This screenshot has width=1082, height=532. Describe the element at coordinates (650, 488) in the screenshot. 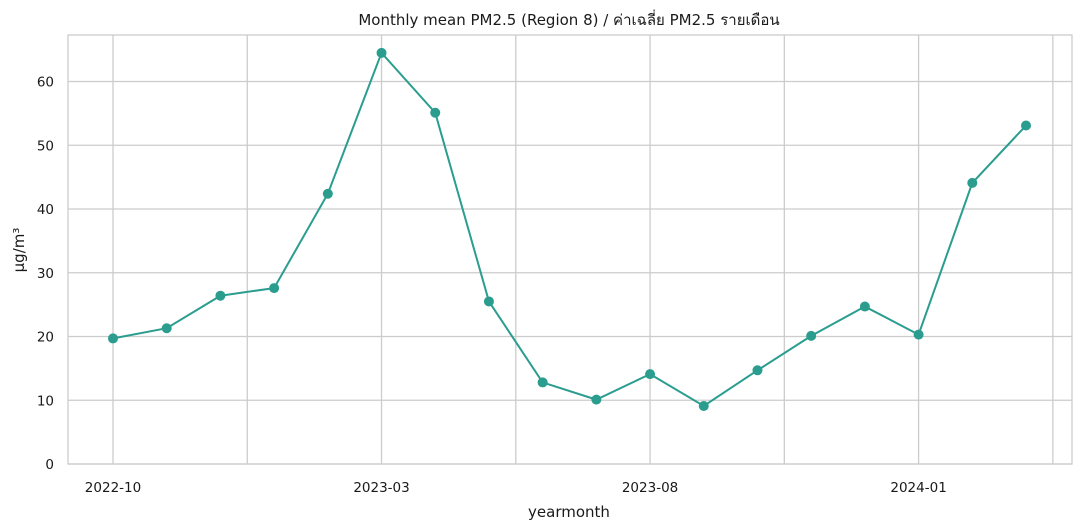

I see `x-tick-label: 2023-08` at that location.